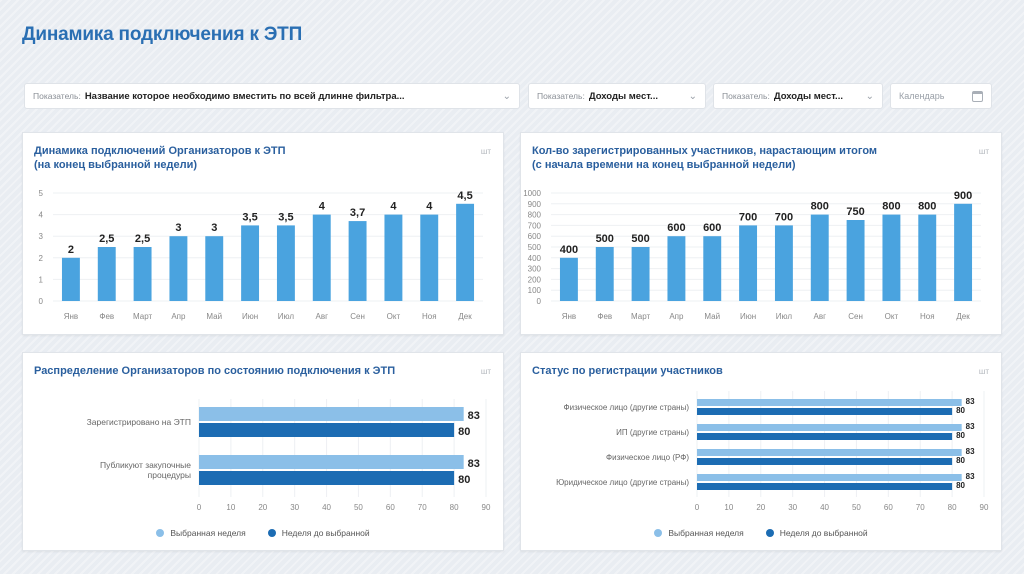  I want to click on filter-3: Показатель: Доходы мест... ⌄, so click(798, 96).